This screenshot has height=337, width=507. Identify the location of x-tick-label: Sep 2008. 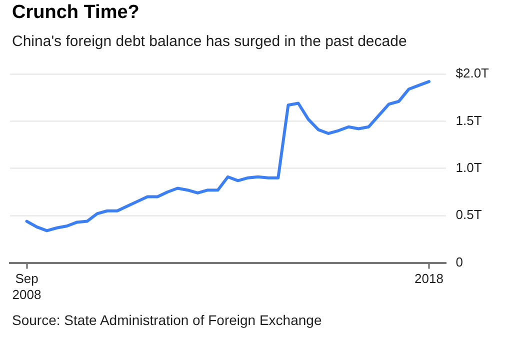
(27, 286).